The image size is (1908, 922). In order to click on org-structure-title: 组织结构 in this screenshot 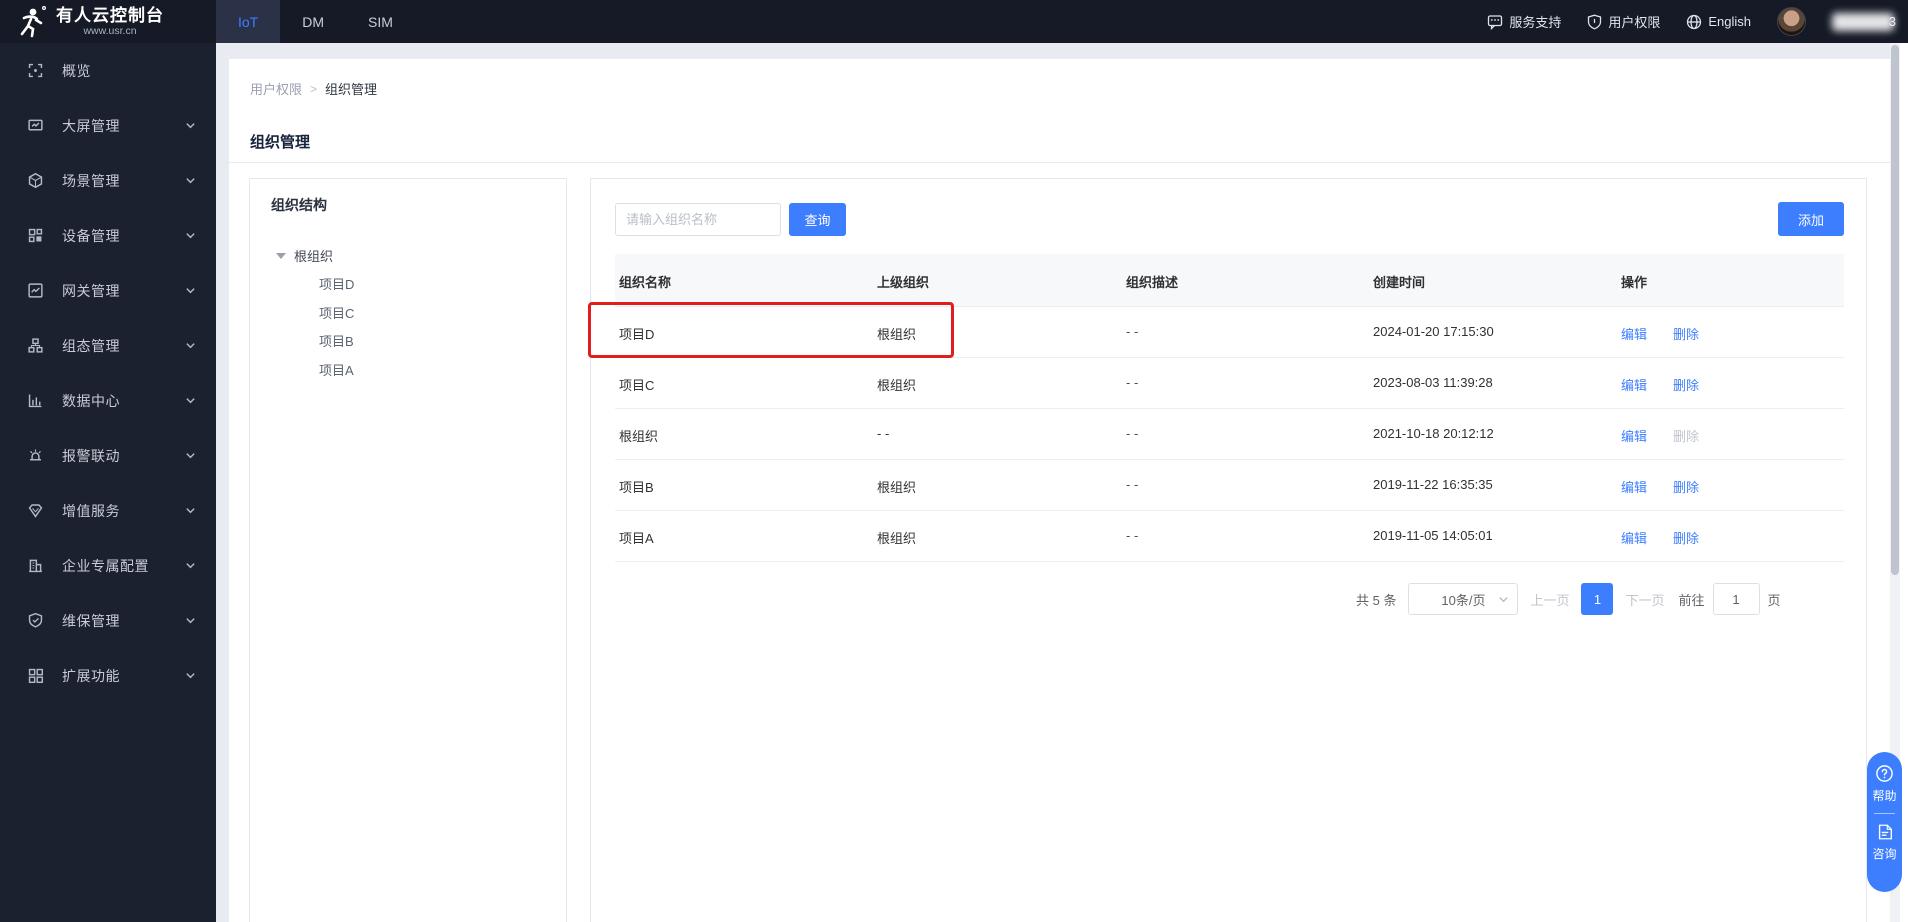, I will do `click(299, 205)`.